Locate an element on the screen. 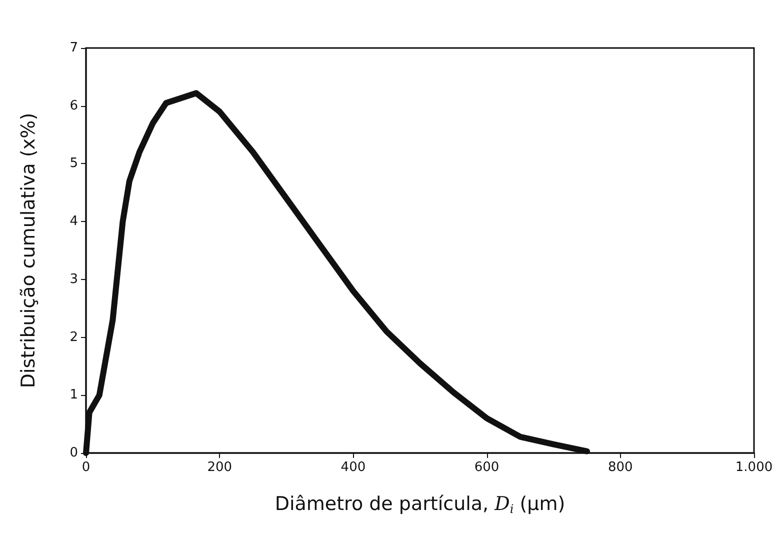 This screenshot has height=538, width=776. y-tick-label: 5 is located at coordinates (74, 164).